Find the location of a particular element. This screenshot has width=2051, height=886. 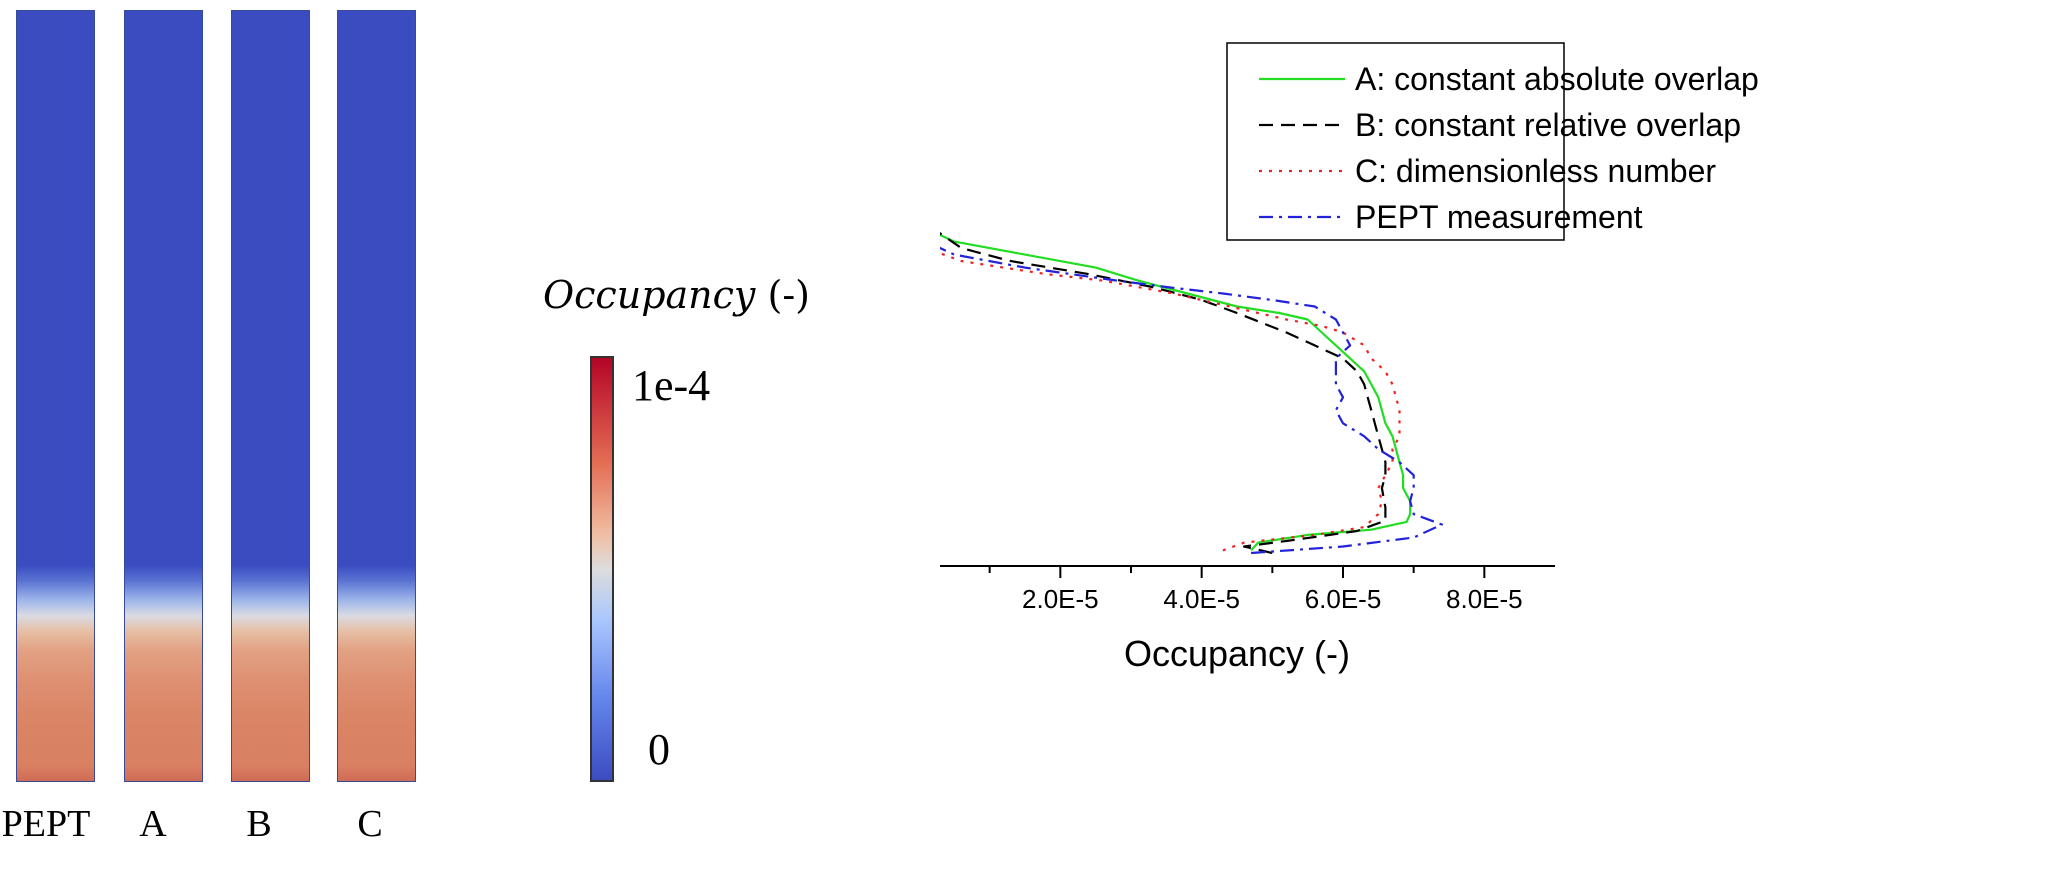

colorbar-min-label: 0 is located at coordinates (659, 749).